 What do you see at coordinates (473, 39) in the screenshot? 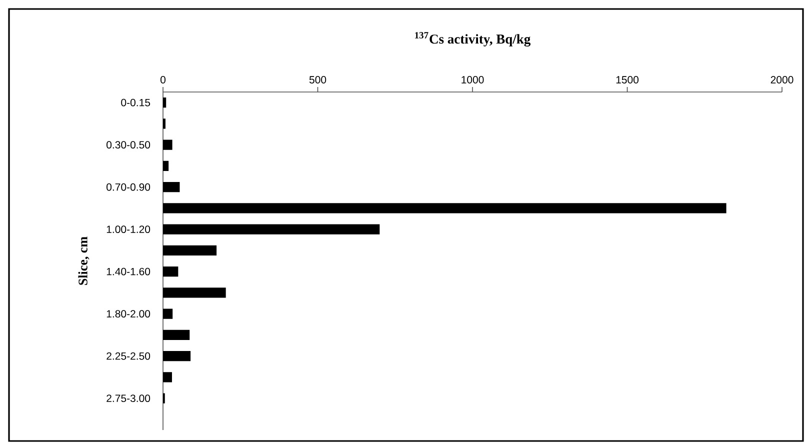
I see `chart-title: $^{137}$Cs activity, Bq/kg` at bounding box center [473, 39].